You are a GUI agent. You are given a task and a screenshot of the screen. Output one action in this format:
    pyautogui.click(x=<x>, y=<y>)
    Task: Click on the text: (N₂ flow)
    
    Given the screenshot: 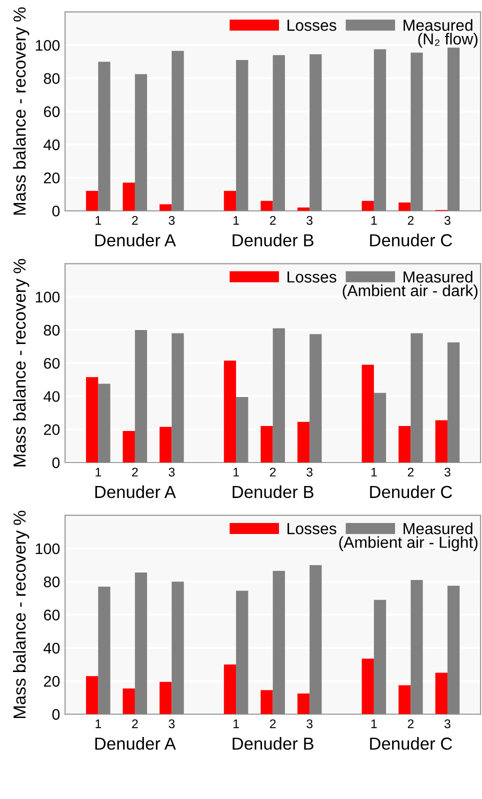 What is the action you would take?
    pyautogui.click(x=448, y=40)
    